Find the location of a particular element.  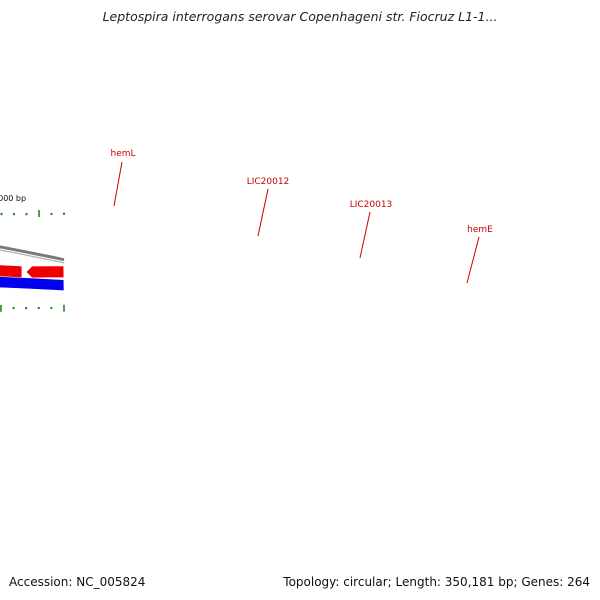

gene-label: LIC20012 is located at coordinates (268, 182).